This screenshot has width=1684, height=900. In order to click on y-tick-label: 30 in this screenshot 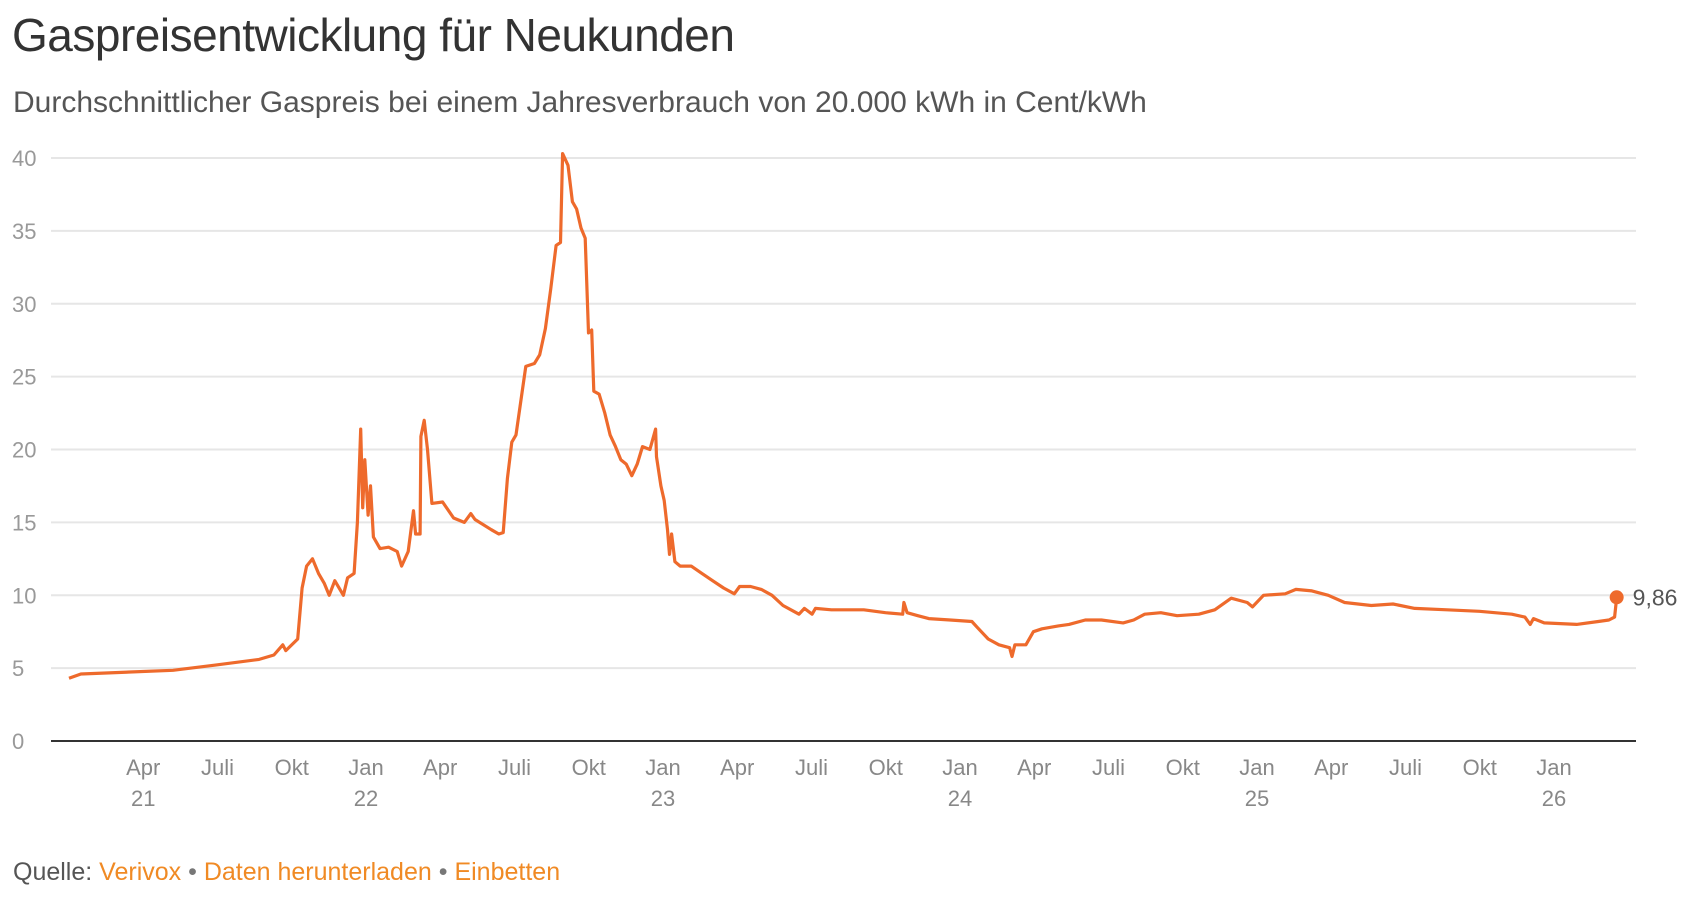, I will do `click(24, 304)`.